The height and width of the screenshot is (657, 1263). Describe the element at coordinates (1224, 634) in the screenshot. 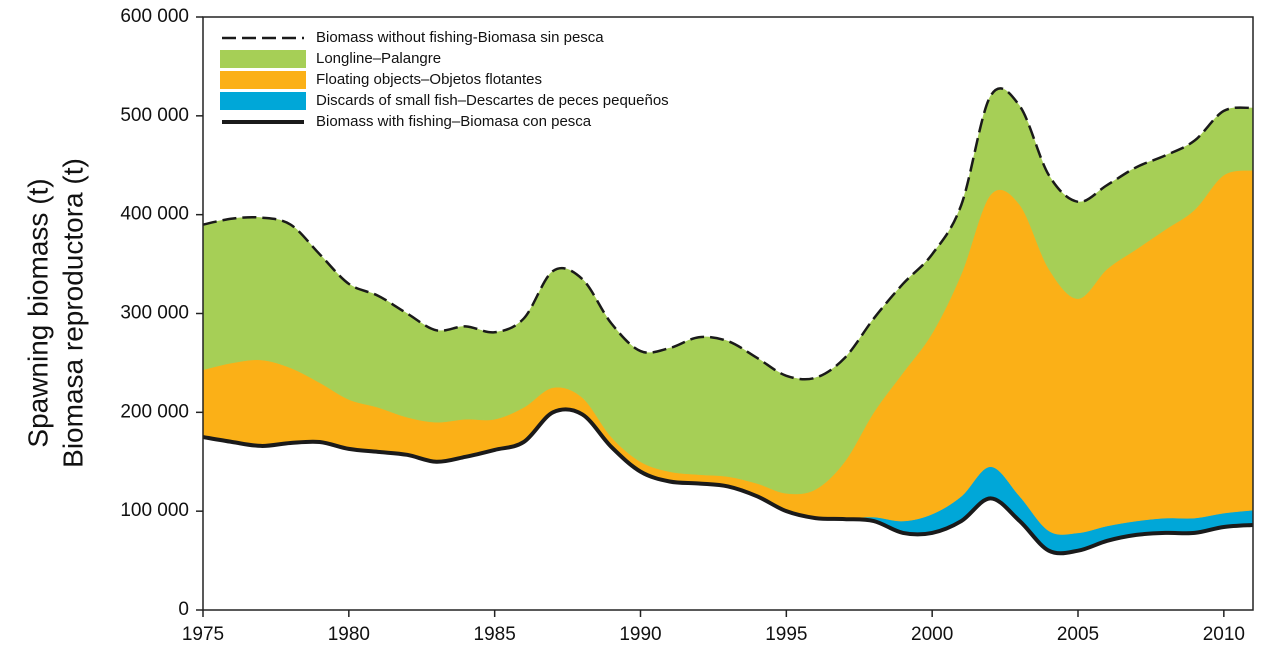

I see `x-tick-label: 2010` at that location.